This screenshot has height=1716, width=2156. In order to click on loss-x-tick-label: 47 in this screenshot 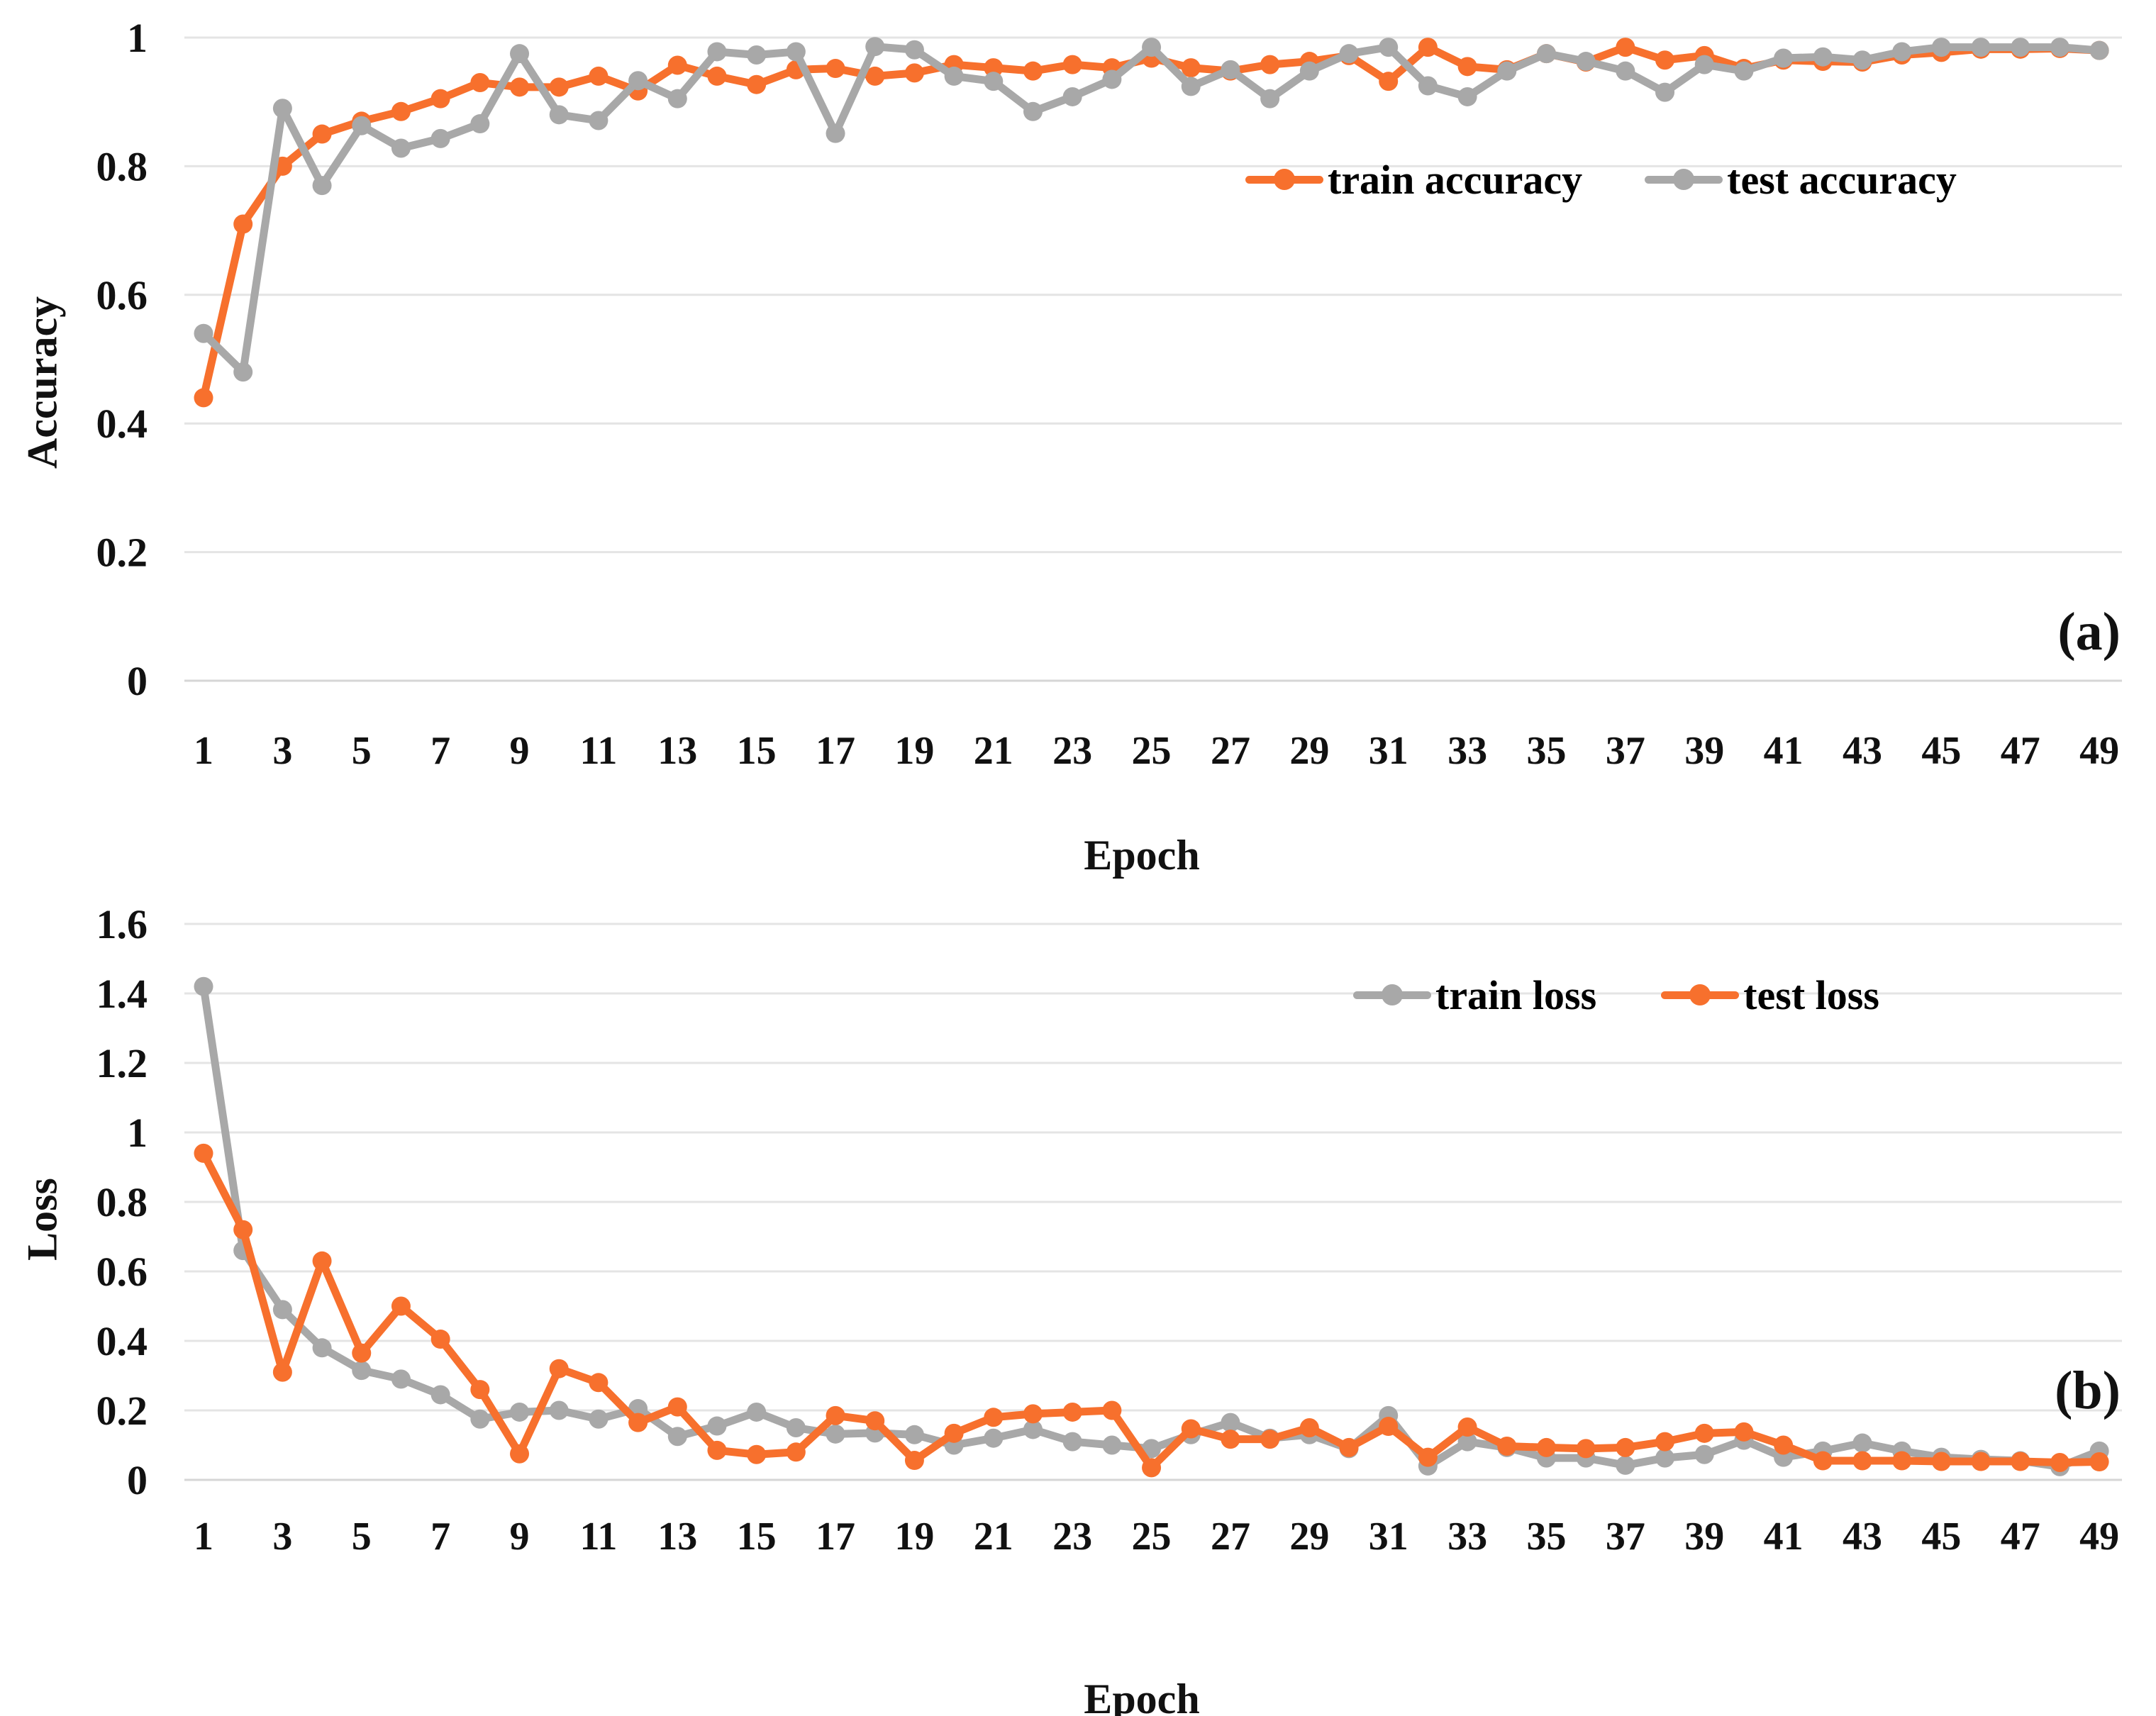, I will do `click(2021, 1537)`.